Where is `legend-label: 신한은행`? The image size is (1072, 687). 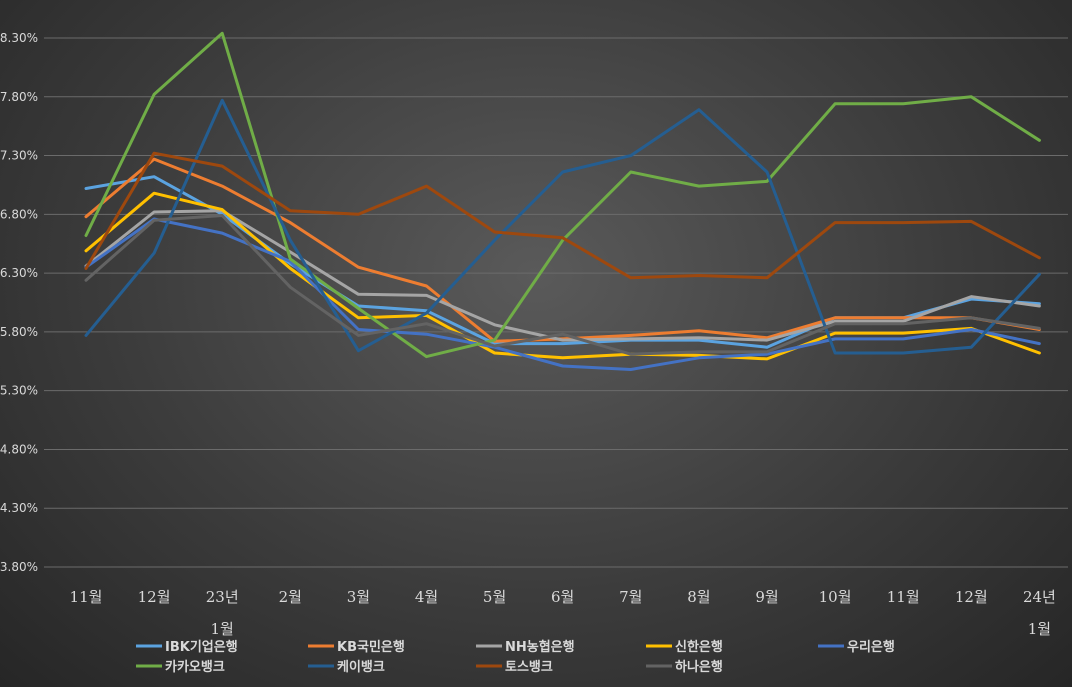 legend-label: 신한은행 is located at coordinates (699, 647).